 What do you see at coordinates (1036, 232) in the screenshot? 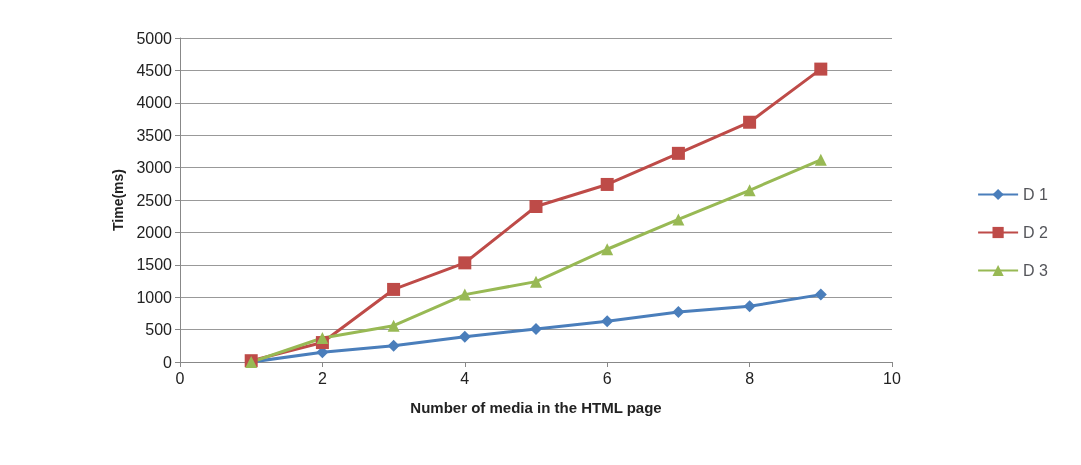
I see `legend-label: D 2` at bounding box center [1036, 232].